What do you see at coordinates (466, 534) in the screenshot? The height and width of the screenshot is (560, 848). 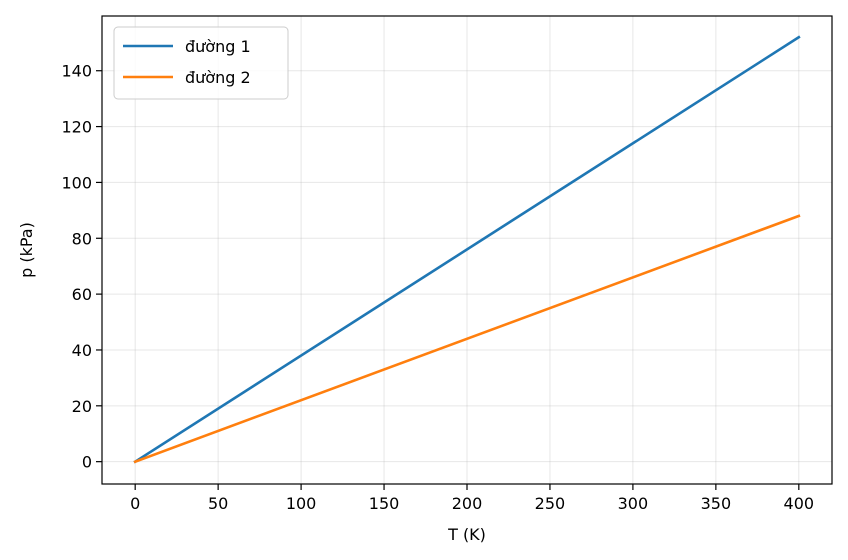 I see `x-axis-label: T (K)` at bounding box center [466, 534].